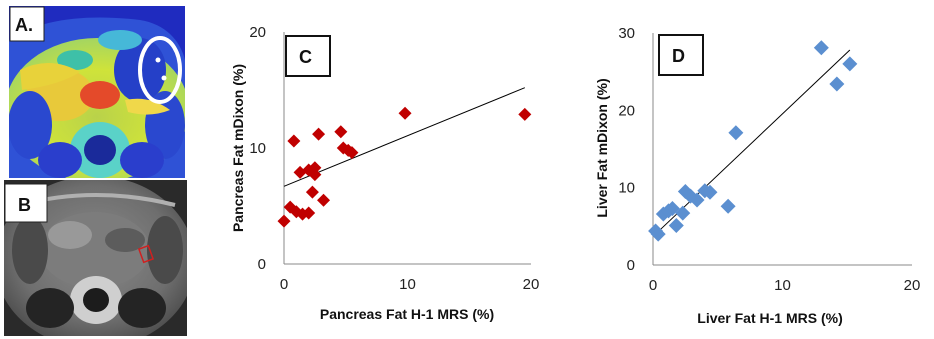 The image size is (934, 339). Describe the element at coordinates (238, 148) in the screenshot. I see `chart-c-y-axis-label: Pancreas Fat mDixon (%)` at that location.